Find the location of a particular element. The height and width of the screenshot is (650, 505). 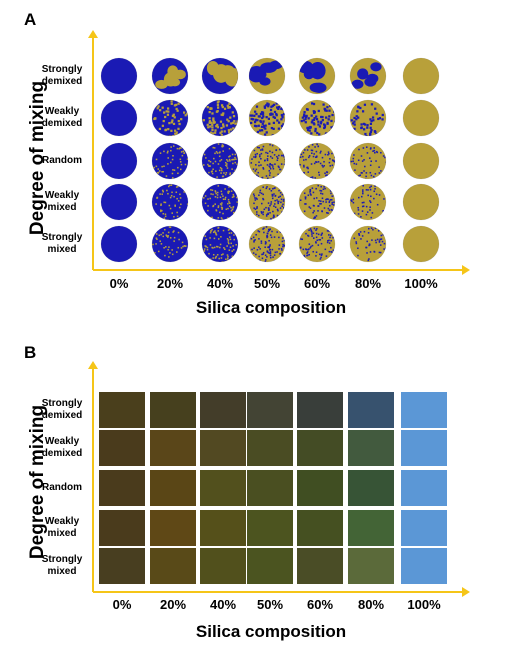

panel-a-column-label: 40% is located at coordinates (220, 283).